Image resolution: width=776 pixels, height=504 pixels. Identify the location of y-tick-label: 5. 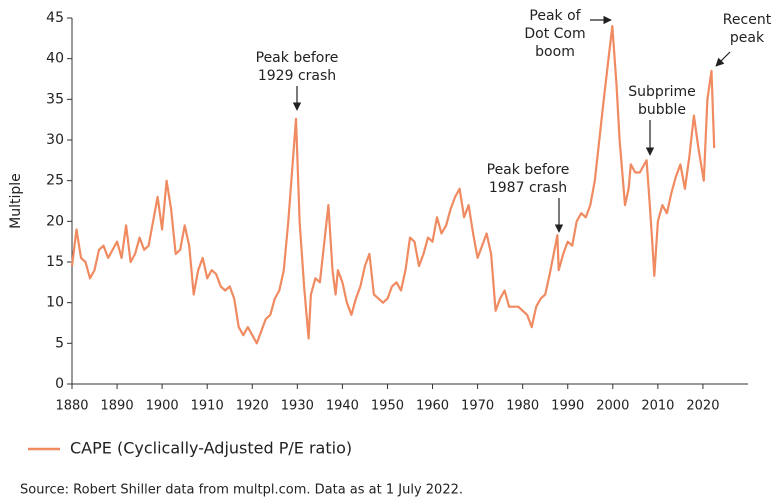
(59, 343).